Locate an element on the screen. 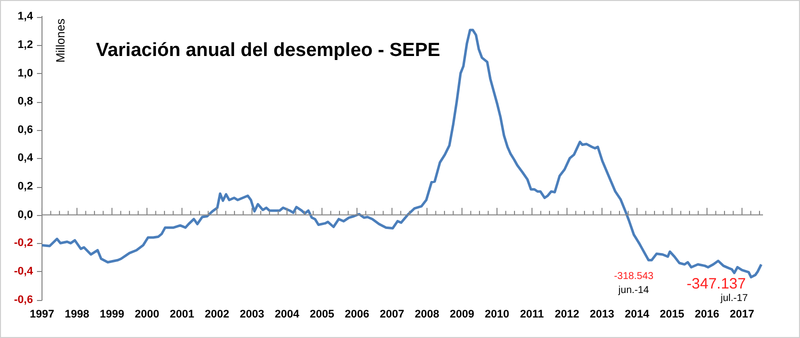 The height and width of the screenshot is (338, 800). x-tick-label: 2013 is located at coordinates (602, 314).